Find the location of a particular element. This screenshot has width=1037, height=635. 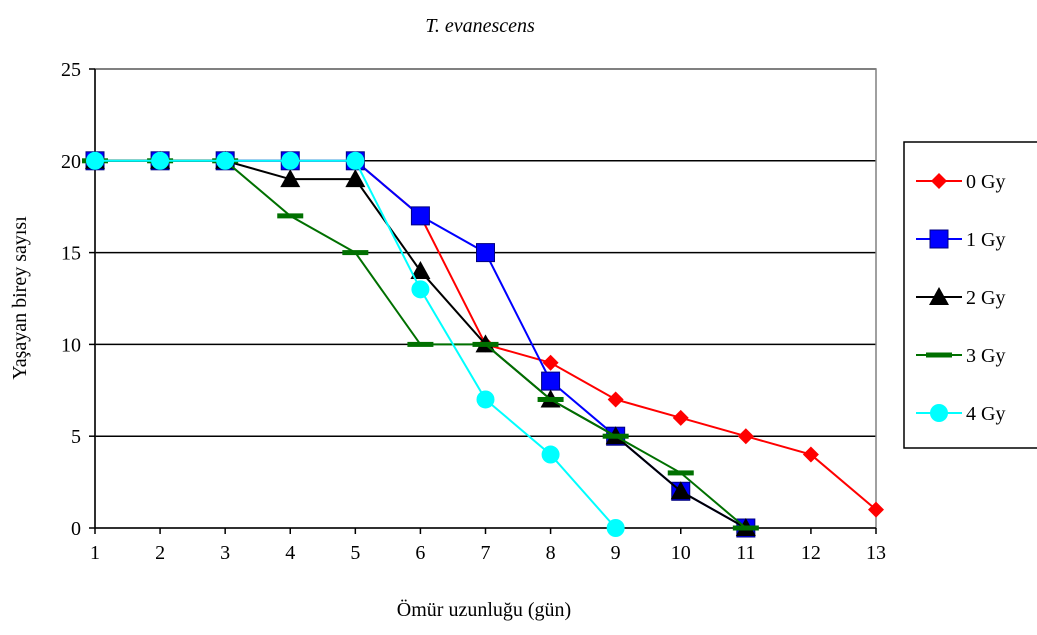

legend-label: 0 Gy is located at coordinates (985, 182).